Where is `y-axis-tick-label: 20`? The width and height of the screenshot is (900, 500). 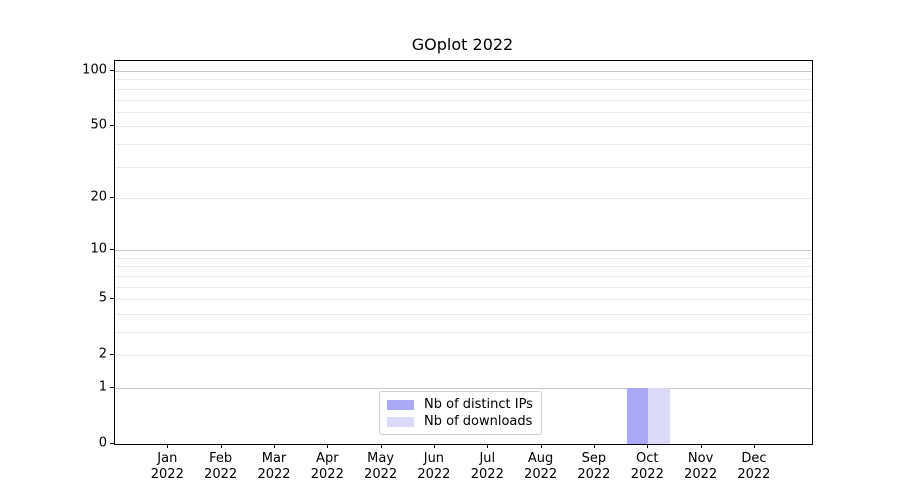
y-axis-tick-label: 20 is located at coordinates (98, 197).